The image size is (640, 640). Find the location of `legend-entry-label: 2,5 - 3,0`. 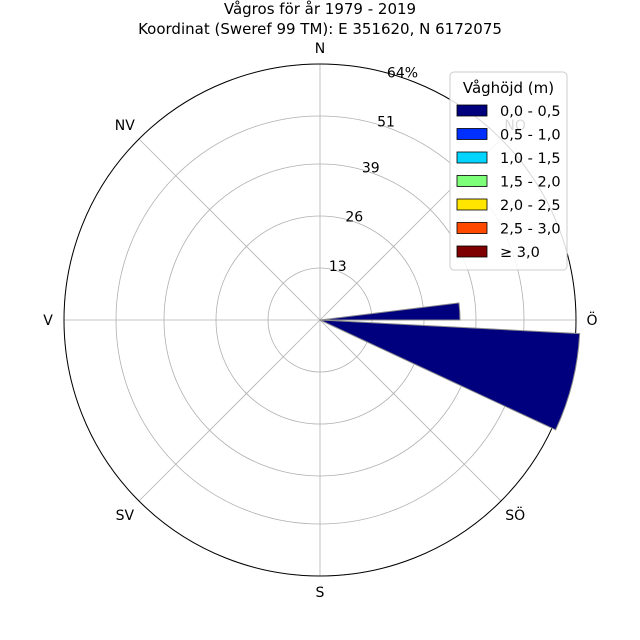

legend-entry-label: 2,5 - 3,0 is located at coordinates (530, 230).